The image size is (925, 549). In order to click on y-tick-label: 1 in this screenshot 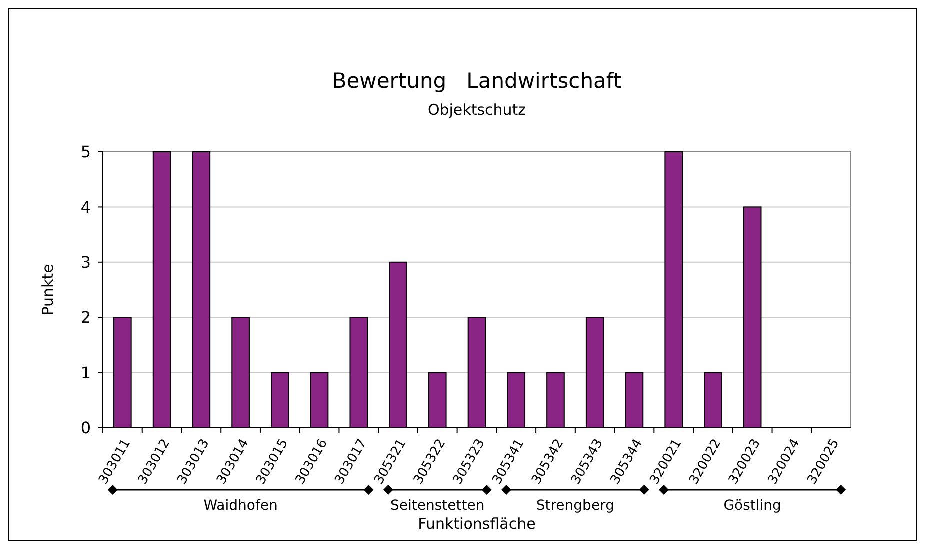, I will do `click(85, 372)`.